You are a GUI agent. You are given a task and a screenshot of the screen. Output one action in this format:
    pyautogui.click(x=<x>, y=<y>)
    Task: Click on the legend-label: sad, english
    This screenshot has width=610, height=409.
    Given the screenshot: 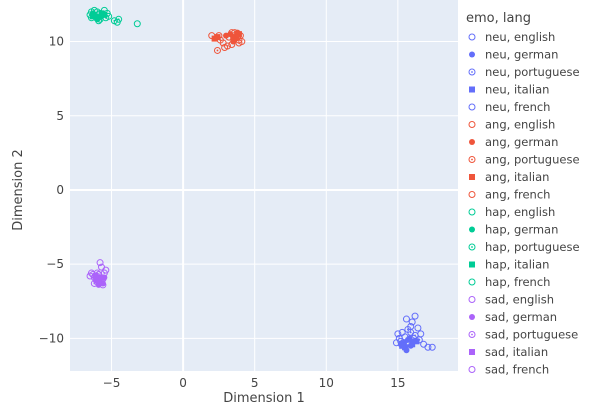 What is the action you would take?
    pyautogui.click(x=519, y=300)
    